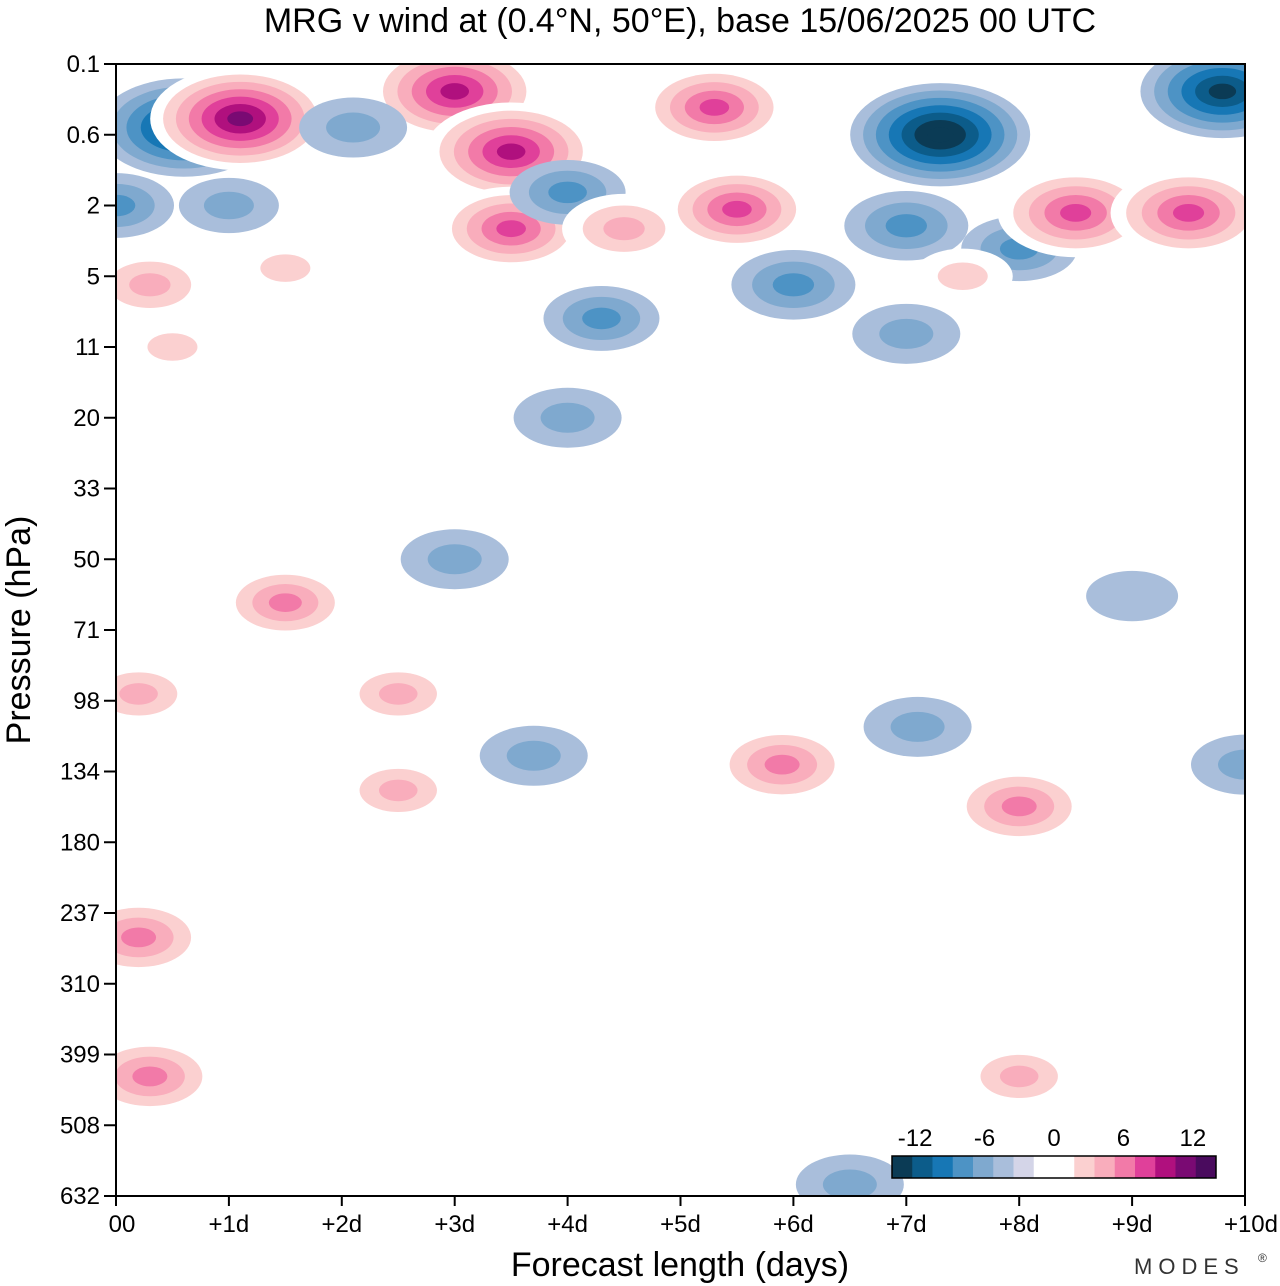  I want to click on x-tick-label: 00, so click(122, 1224).